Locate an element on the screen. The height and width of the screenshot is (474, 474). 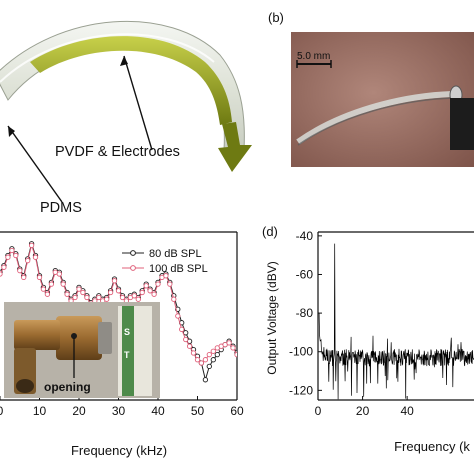
panel-d-series is located at coordinates (396, 321).